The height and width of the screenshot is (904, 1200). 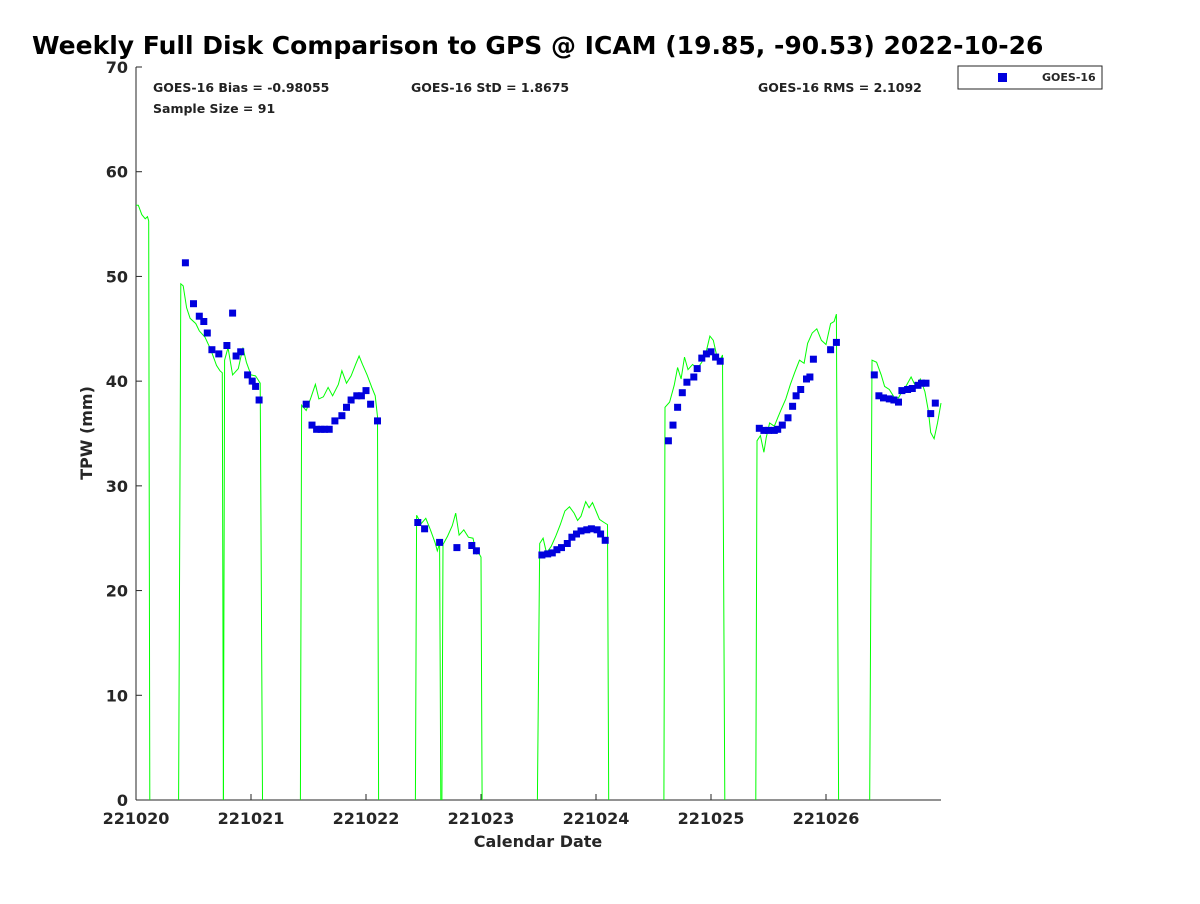 I want to click on y-tick-label: 30, so click(x=117, y=486).